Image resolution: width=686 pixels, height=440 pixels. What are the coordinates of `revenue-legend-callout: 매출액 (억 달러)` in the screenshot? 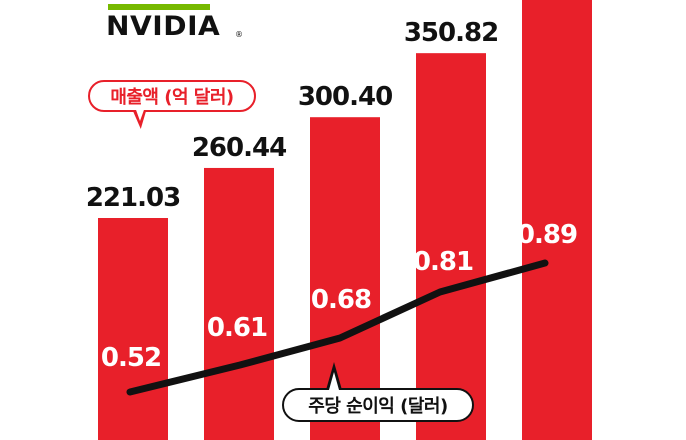 It's located at (172, 96).